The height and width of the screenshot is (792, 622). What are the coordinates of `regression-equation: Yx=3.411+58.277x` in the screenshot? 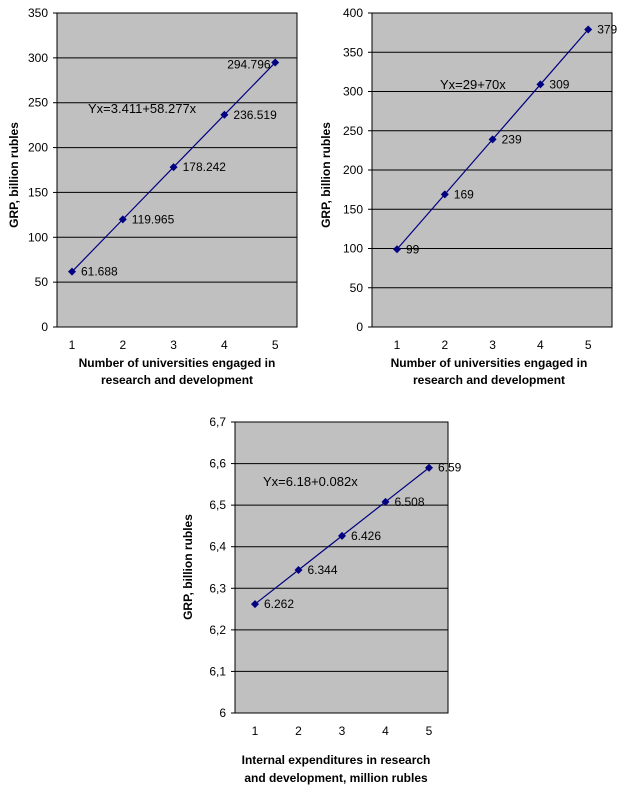 It's located at (142, 108).